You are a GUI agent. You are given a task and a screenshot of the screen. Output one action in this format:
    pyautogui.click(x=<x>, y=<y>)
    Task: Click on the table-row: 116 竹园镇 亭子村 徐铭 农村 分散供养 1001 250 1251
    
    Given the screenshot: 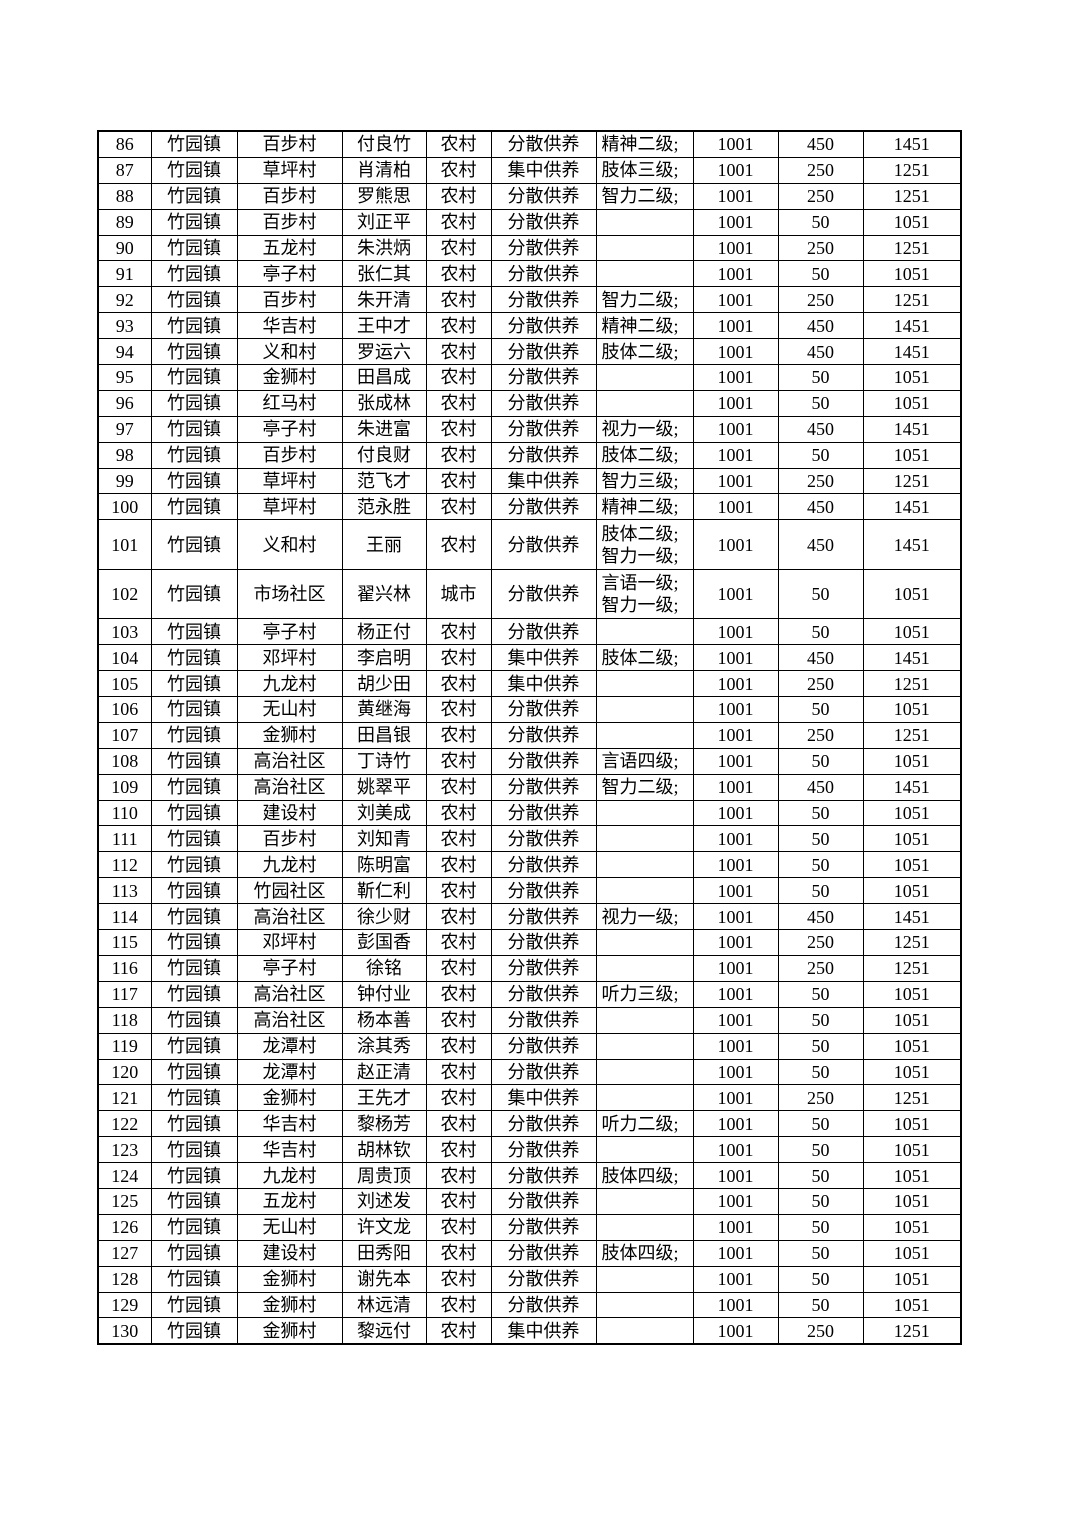 What is the action you would take?
    pyautogui.click(x=529, y=968)
    